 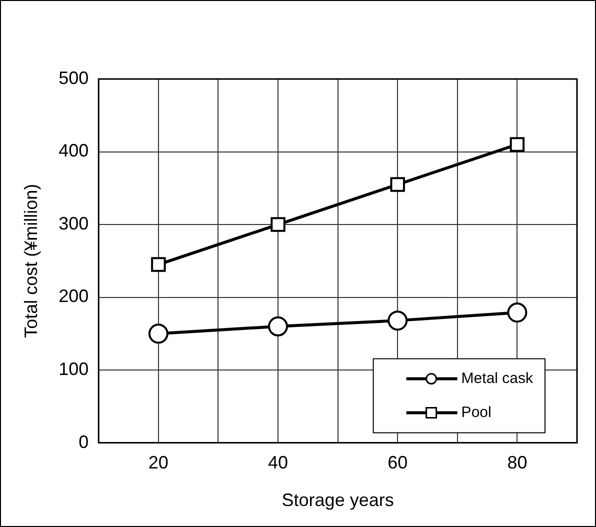 I want to click on y-axis-title: Total cost (¥million), so click(x=30, y=261).